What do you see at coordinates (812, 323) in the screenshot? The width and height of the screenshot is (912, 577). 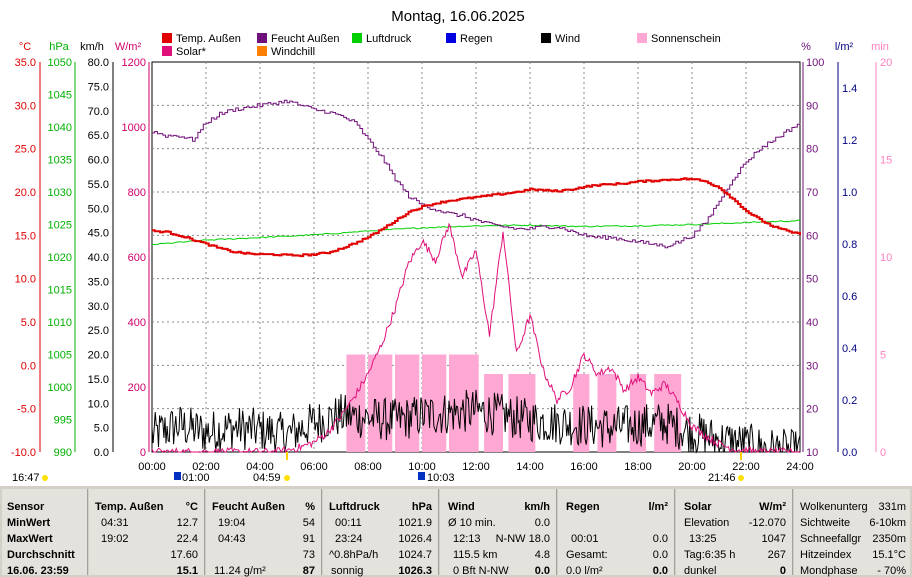 I see `tick-label: 40` at bounding box center [812, 323].